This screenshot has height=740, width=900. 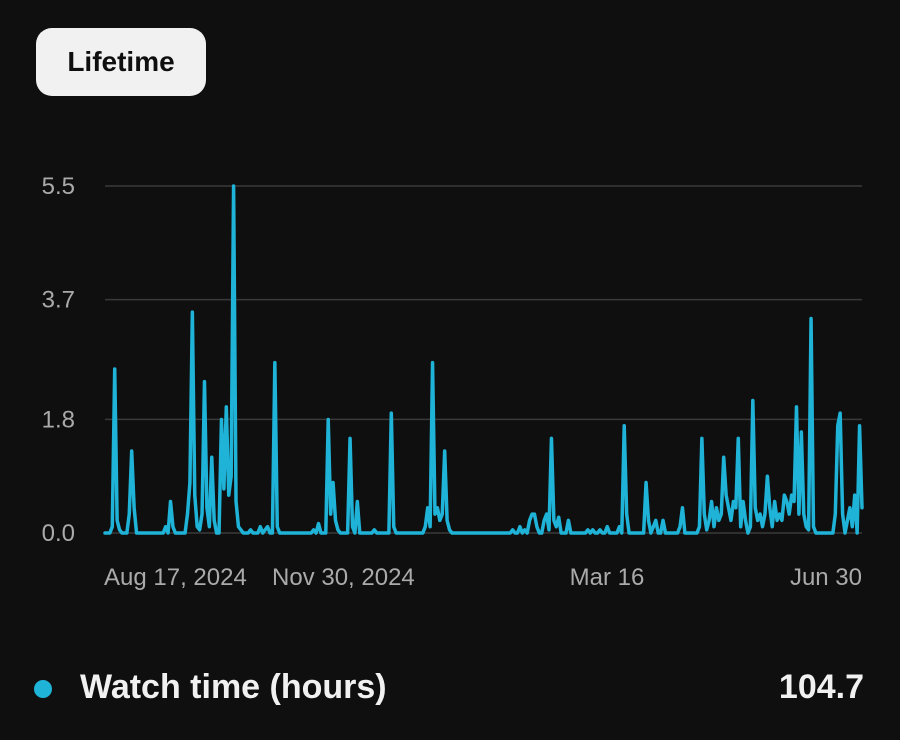 What do you see at coordinates (58, 360) in the screenshot?
I see `y-axis-ticks: 0.0 1.8 3.7 5.5` at bounding box center [58, 360].